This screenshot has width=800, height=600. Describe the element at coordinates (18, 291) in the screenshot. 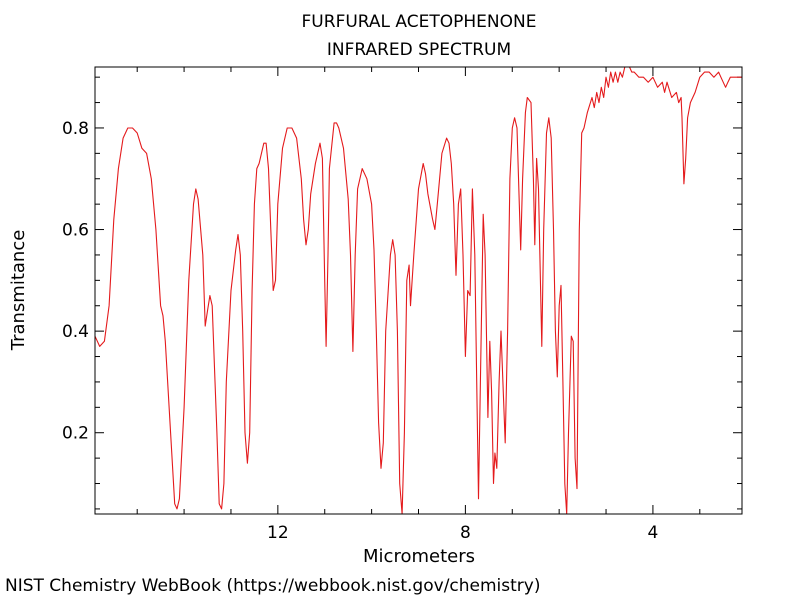

I see `y-axis-label: Transmitance` at that location.